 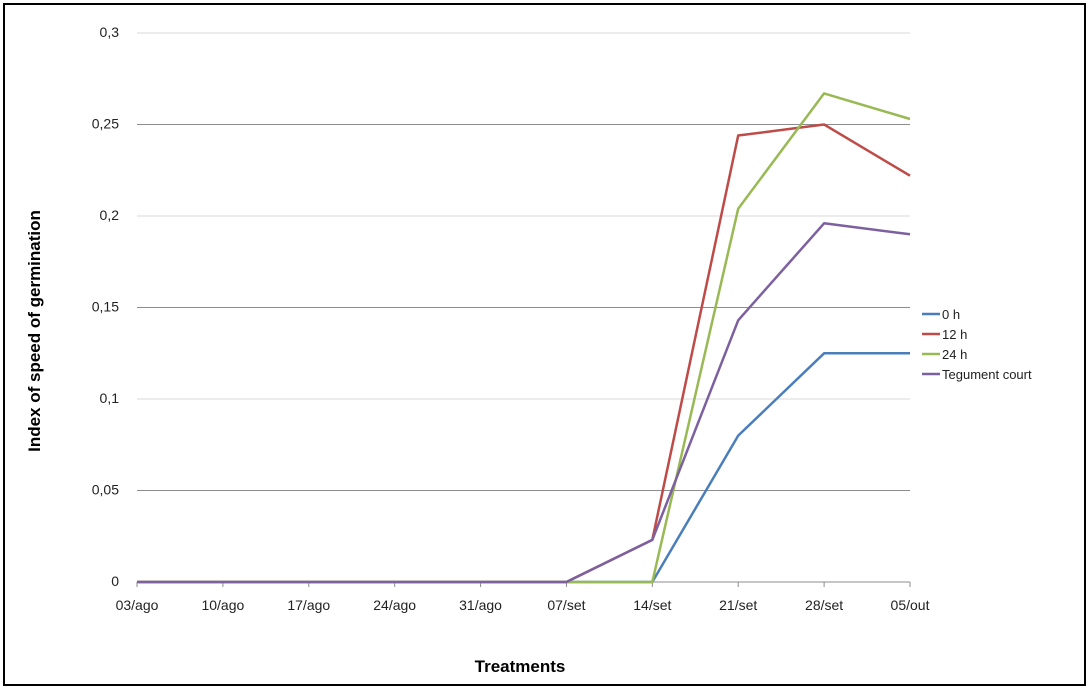 What do you see at coordinates (951, 314) in the screenshot?
I see `legend-label: 0 h` at bounding box center [951, 314].